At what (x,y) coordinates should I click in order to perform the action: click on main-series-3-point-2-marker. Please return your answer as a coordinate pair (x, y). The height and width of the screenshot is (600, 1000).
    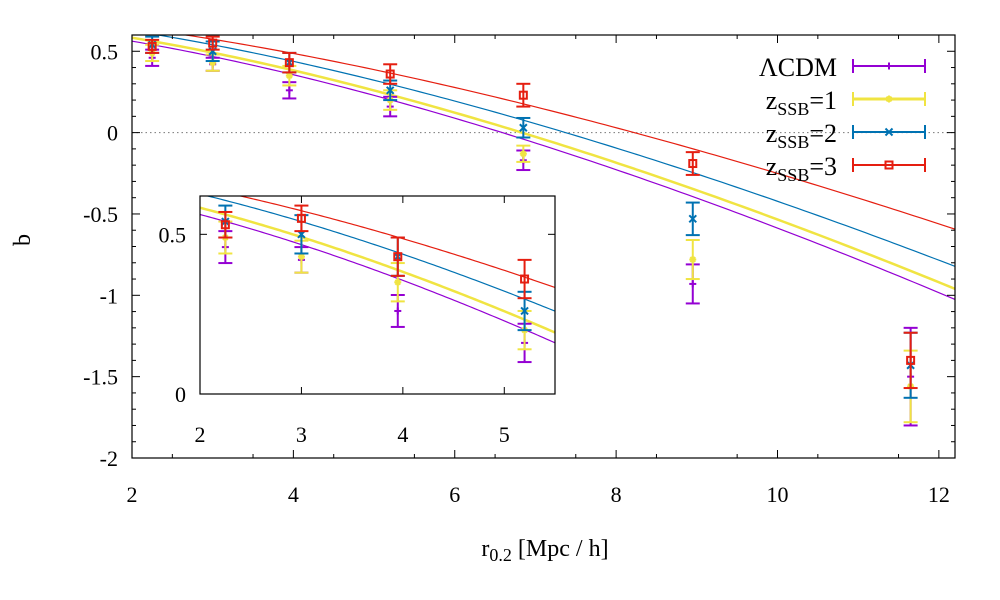
    Looking at the image, I should click on (289, 63).